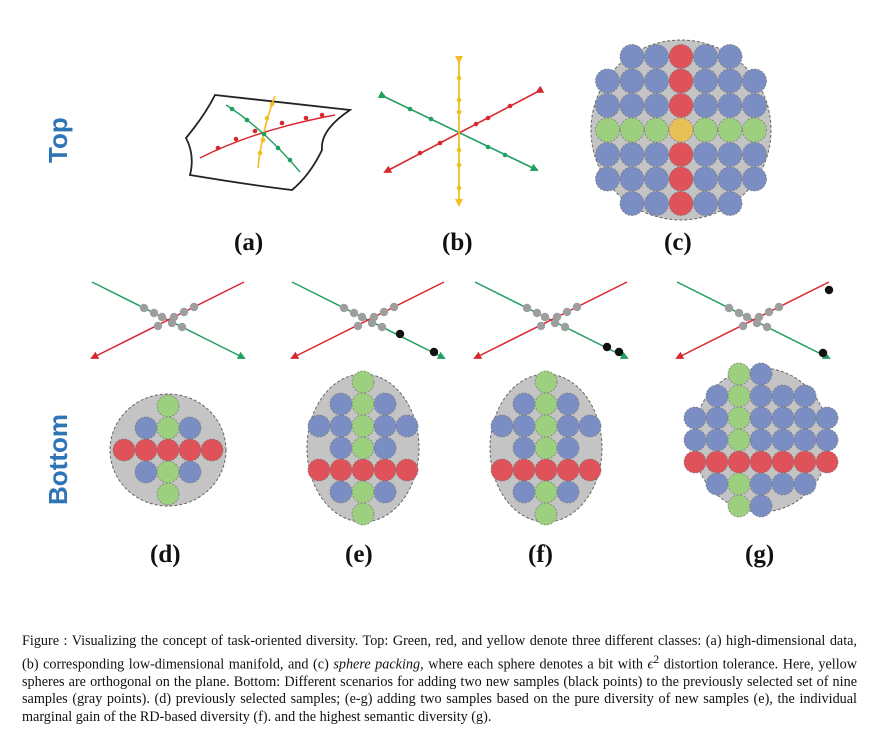 The width and height of the screenshot is (874, 744). What do you see at coordinates (377, 664) in the screenshot?
I see `caption-italic: sphere packing` at bounding box center [377, 664].